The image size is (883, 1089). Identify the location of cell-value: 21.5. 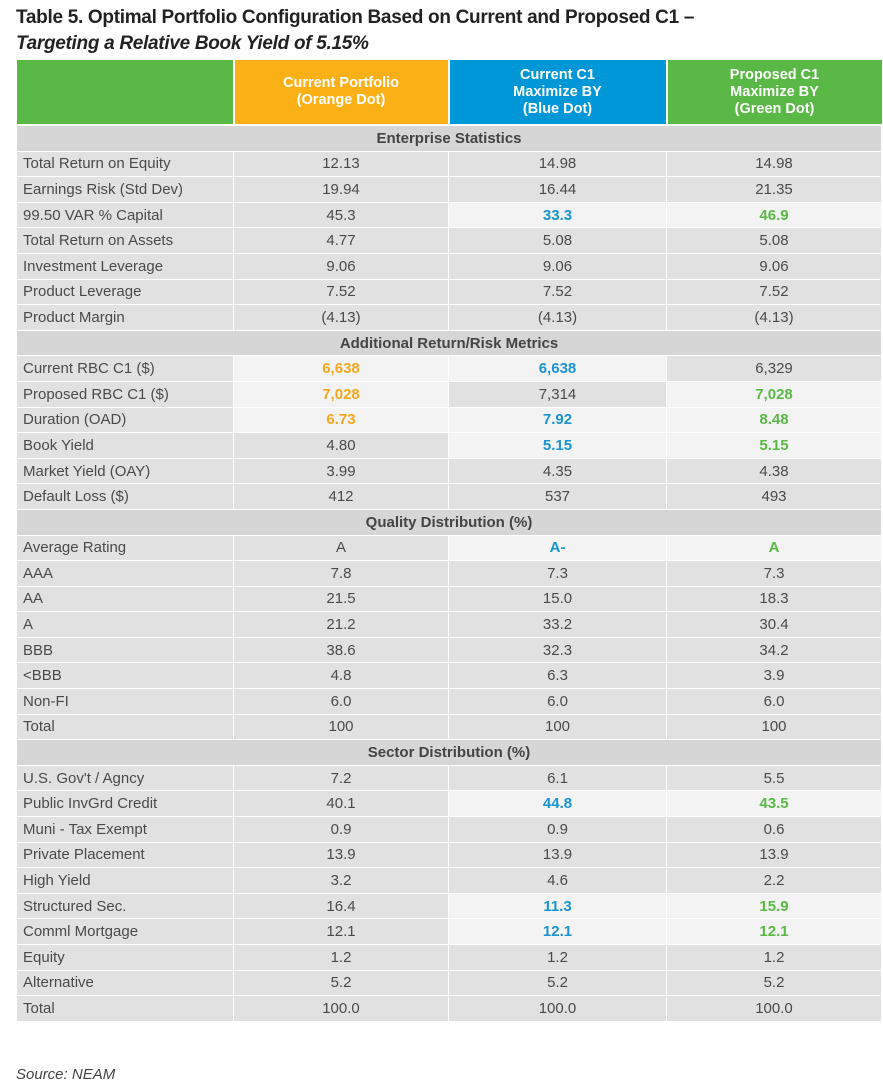
(341, 599).